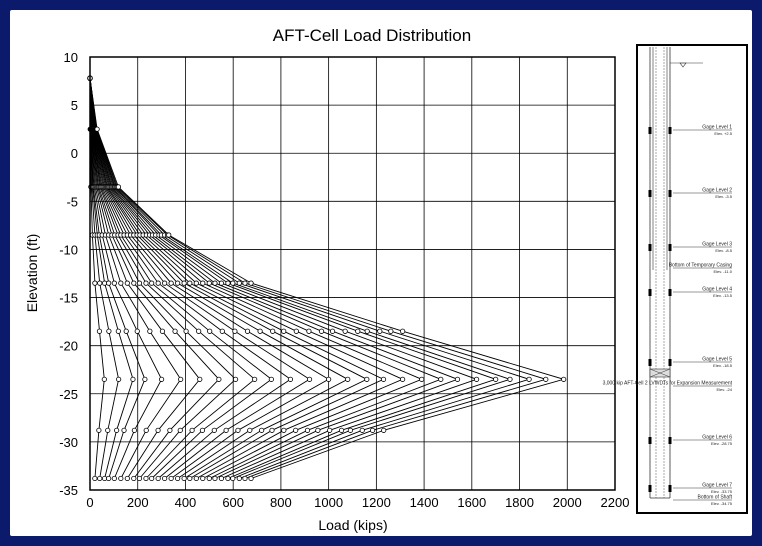 The height and width of the screenshot is (546, 762). What do you see at coordinates (186, 502) in the screenshot?
I see `x-tick-label: 400` at bounding box center [186, 502].